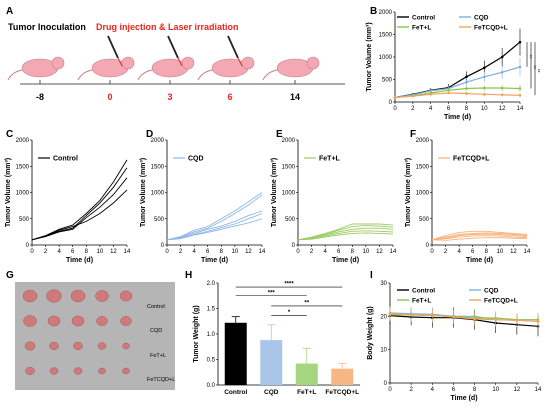 The width and height of the screenshot is (550, 413). I want to click on x-tick-label: CQD, so click(271, 392).